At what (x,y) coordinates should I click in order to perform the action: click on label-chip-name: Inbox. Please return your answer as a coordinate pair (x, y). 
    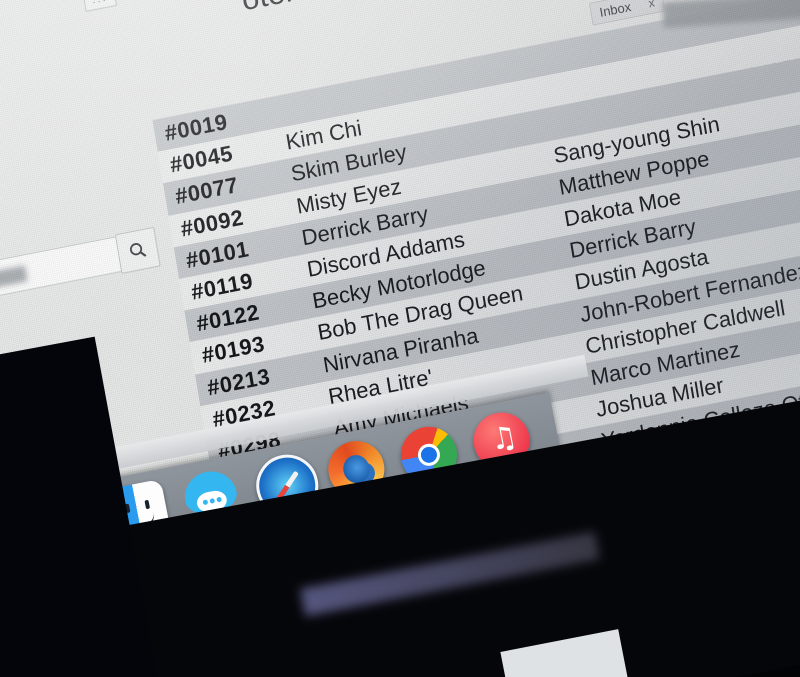
    Looking at the image, I should click on (615, 10).